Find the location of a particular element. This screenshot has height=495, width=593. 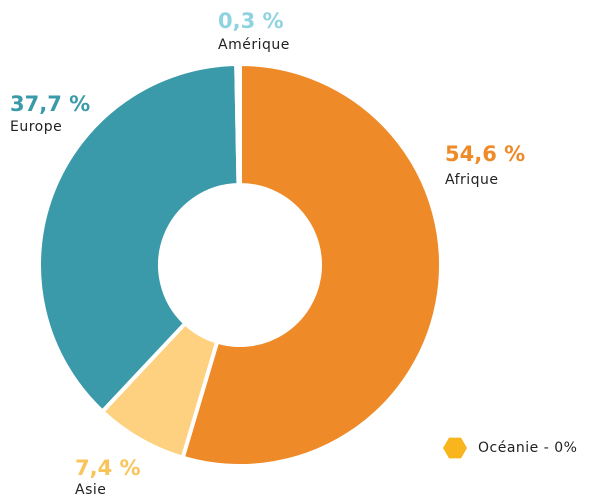

category-label: Asie is located at coordinates (90, 488).